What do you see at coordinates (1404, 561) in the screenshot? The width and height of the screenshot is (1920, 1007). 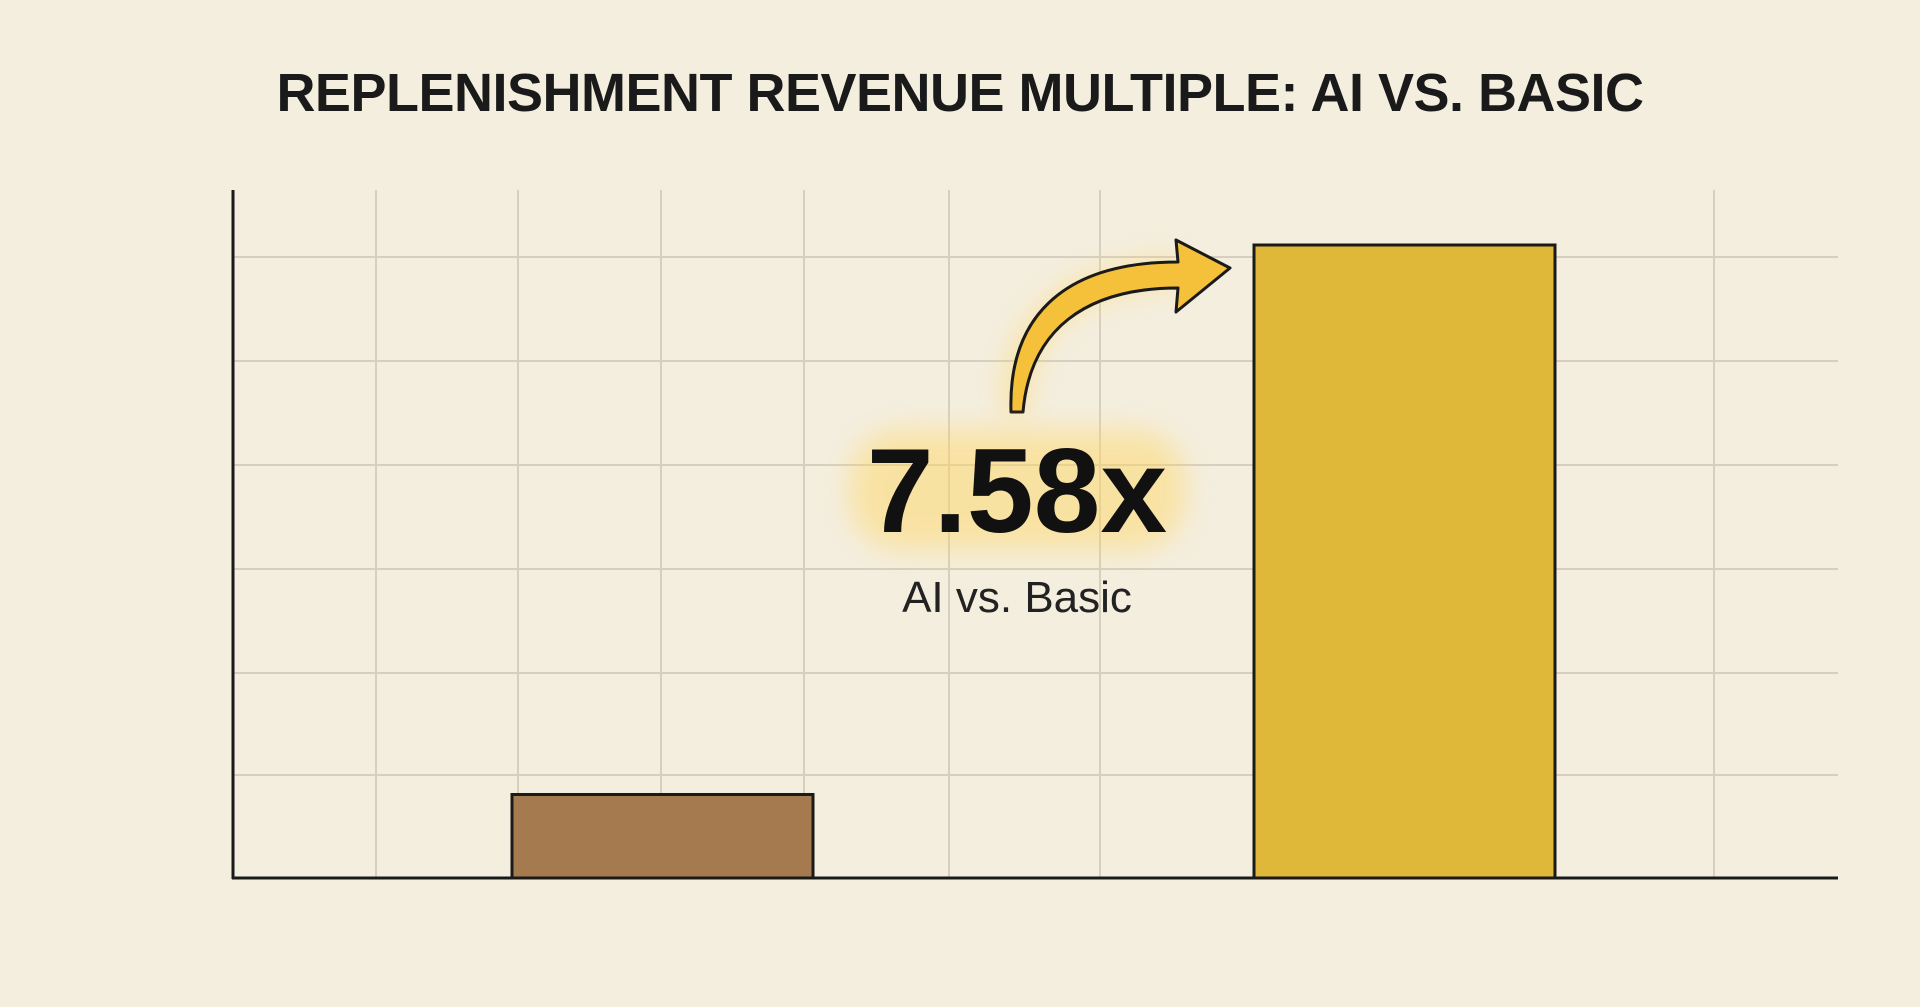 I see `bar-ai` at bounding box center [1404, 561].